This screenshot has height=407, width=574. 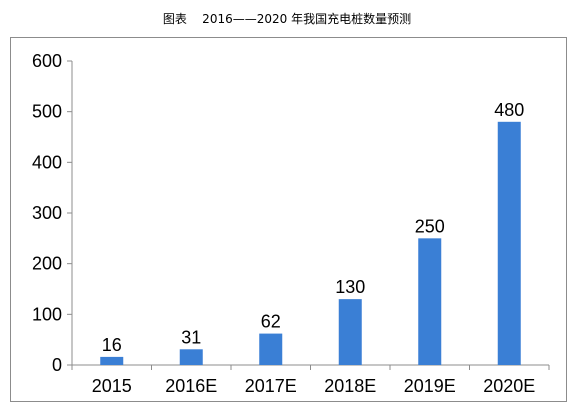 I want to click on y-tick-label: 600, so click(x=47, y=61).